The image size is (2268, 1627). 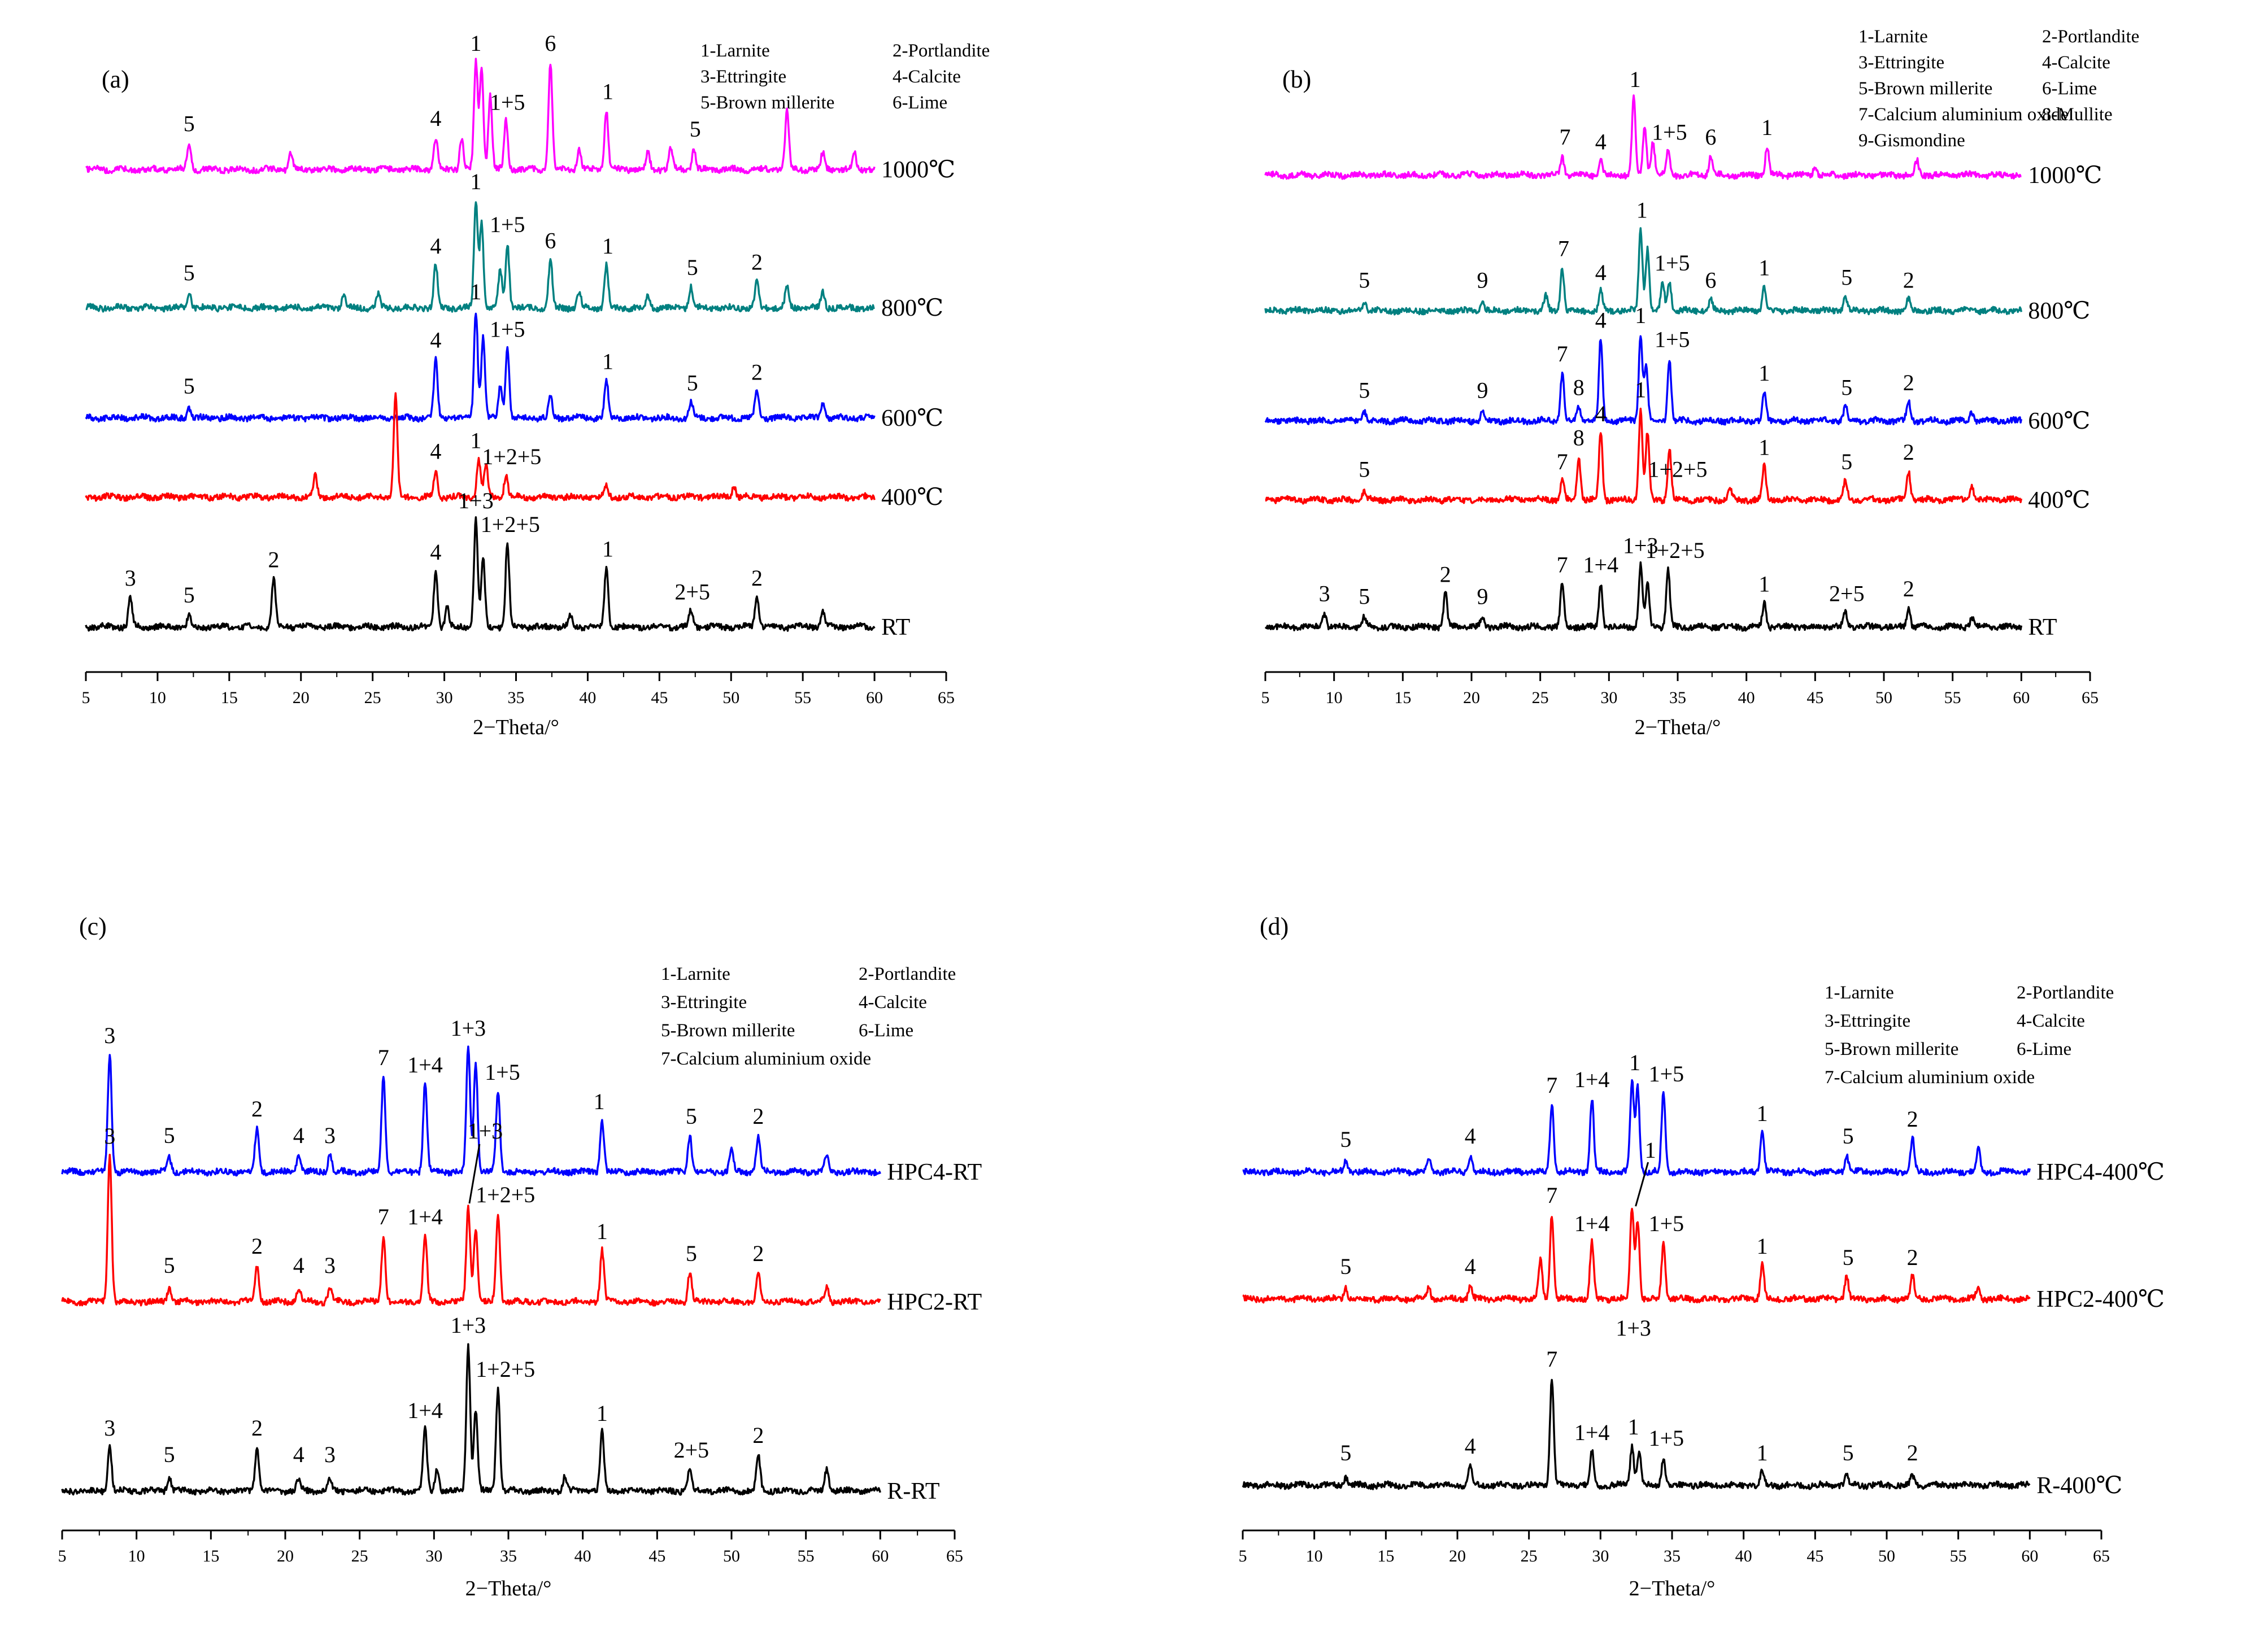 What do you see at coordinates (1600, 1556) in the screenshot?
I see `x-tick-label: 30` at bounding box center [1600, 1556].